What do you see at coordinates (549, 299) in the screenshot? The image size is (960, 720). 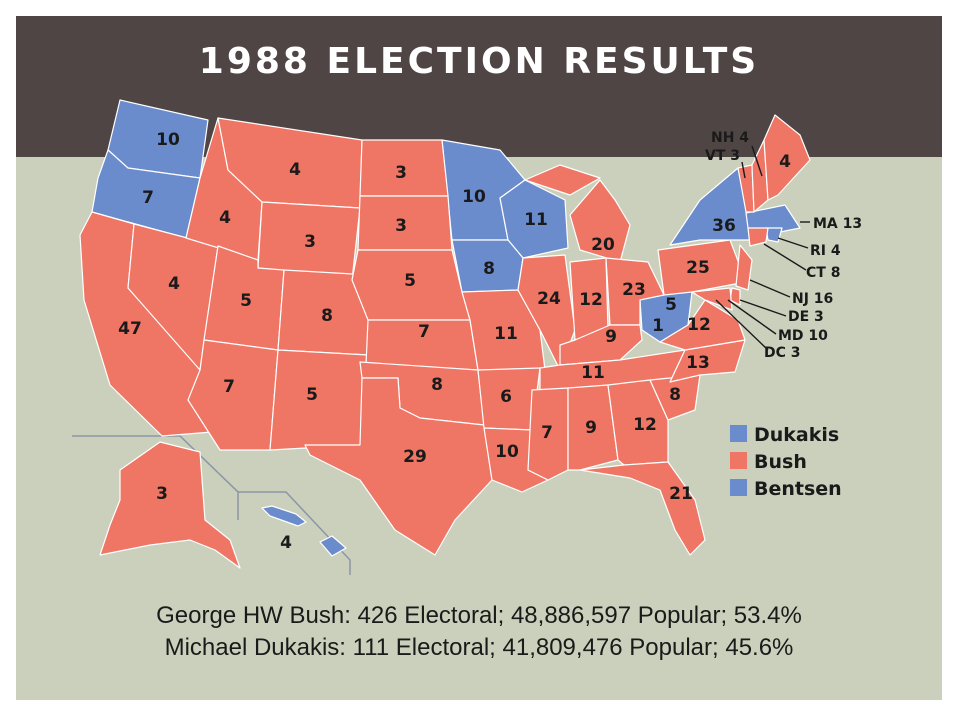 I see `ev-il: 24` at bounding box center [549, 299].